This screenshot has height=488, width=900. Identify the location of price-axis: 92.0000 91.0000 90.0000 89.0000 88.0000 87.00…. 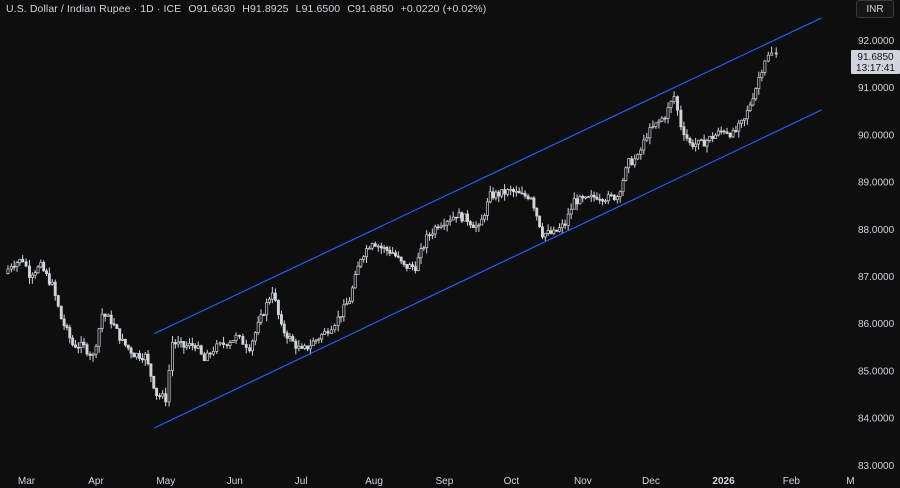
(876, 254).